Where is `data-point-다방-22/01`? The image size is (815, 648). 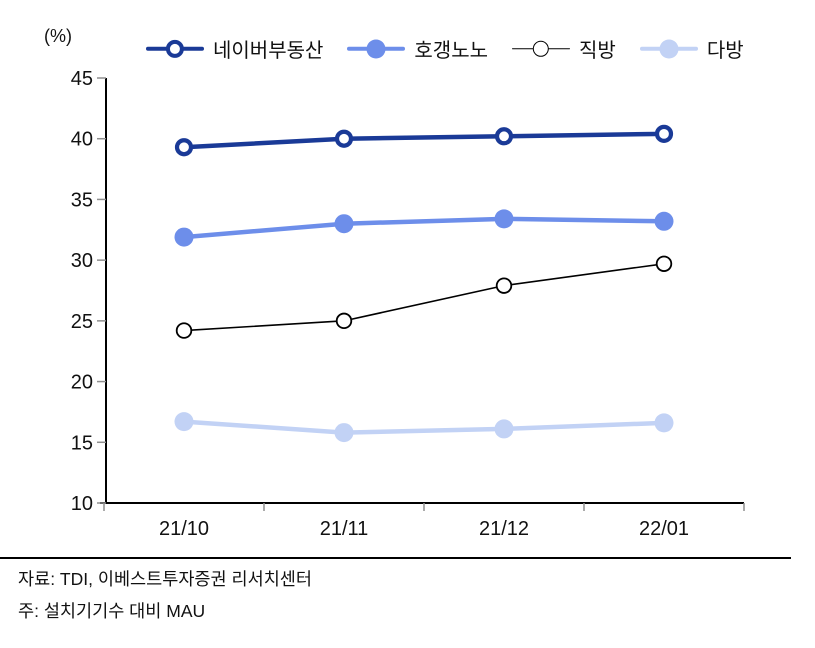 data-point-다방-22/01 is located at coordinates (664, 423).